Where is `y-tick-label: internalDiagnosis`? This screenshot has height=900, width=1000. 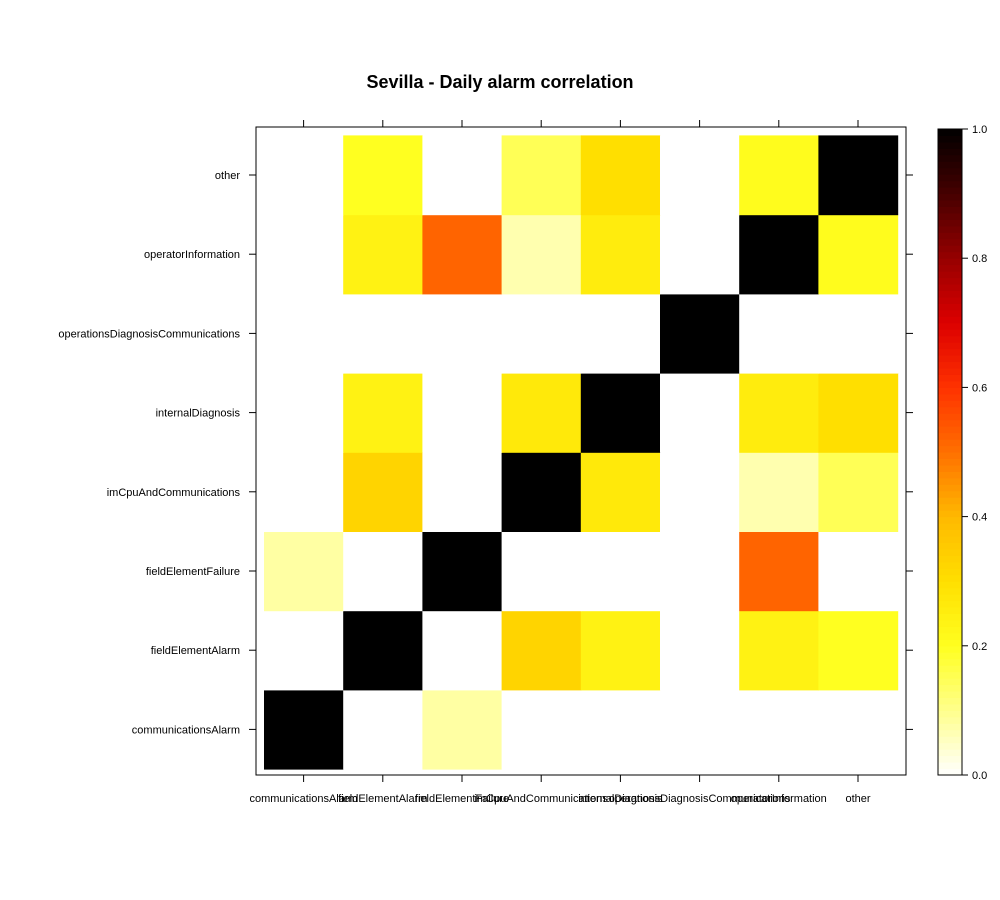 y-tick-label: internalDiagnosis is located at coordinates (198, 414).